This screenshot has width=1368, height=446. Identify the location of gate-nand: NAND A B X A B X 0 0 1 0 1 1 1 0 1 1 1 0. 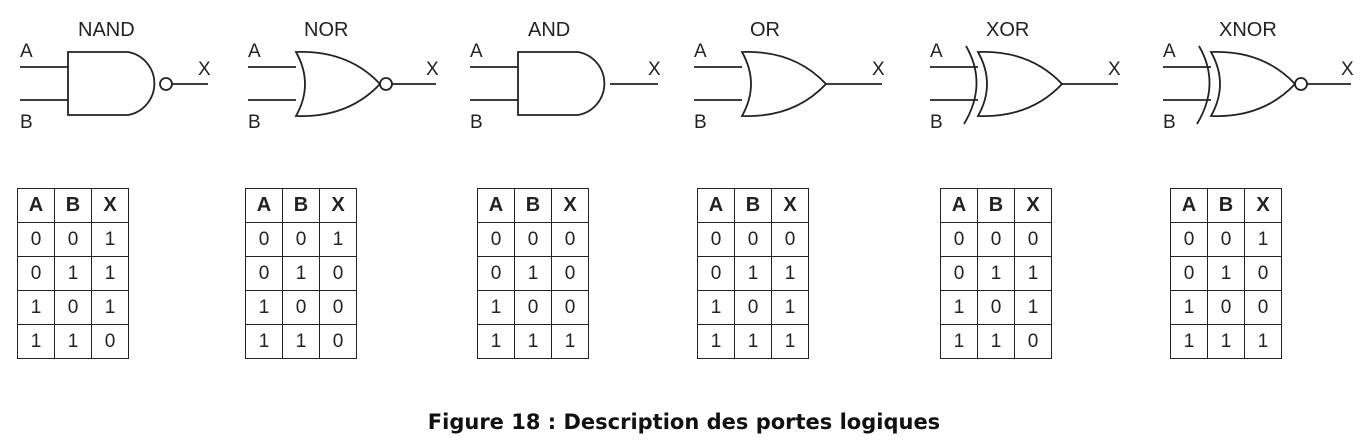
(132, 195).